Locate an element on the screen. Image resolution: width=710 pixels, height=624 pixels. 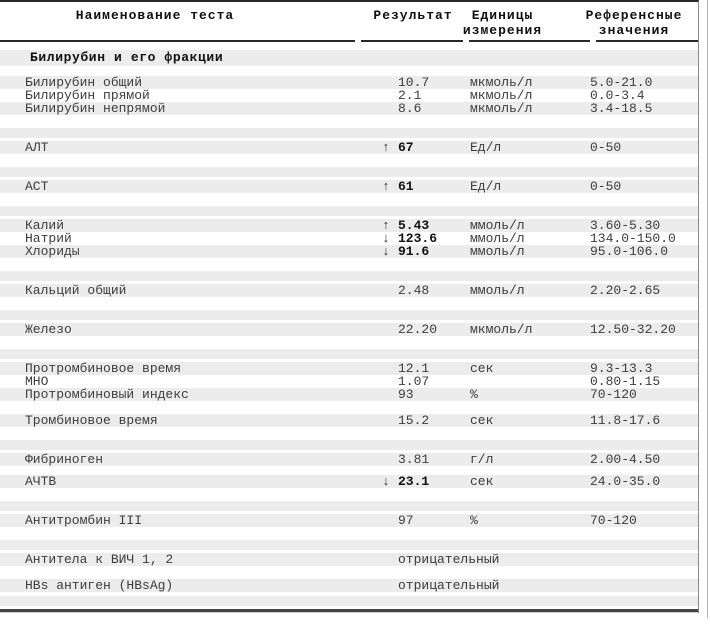
table-row: АЛТ ↑ 67 Ед/л 0-50 is located at coordinates (349, 147).